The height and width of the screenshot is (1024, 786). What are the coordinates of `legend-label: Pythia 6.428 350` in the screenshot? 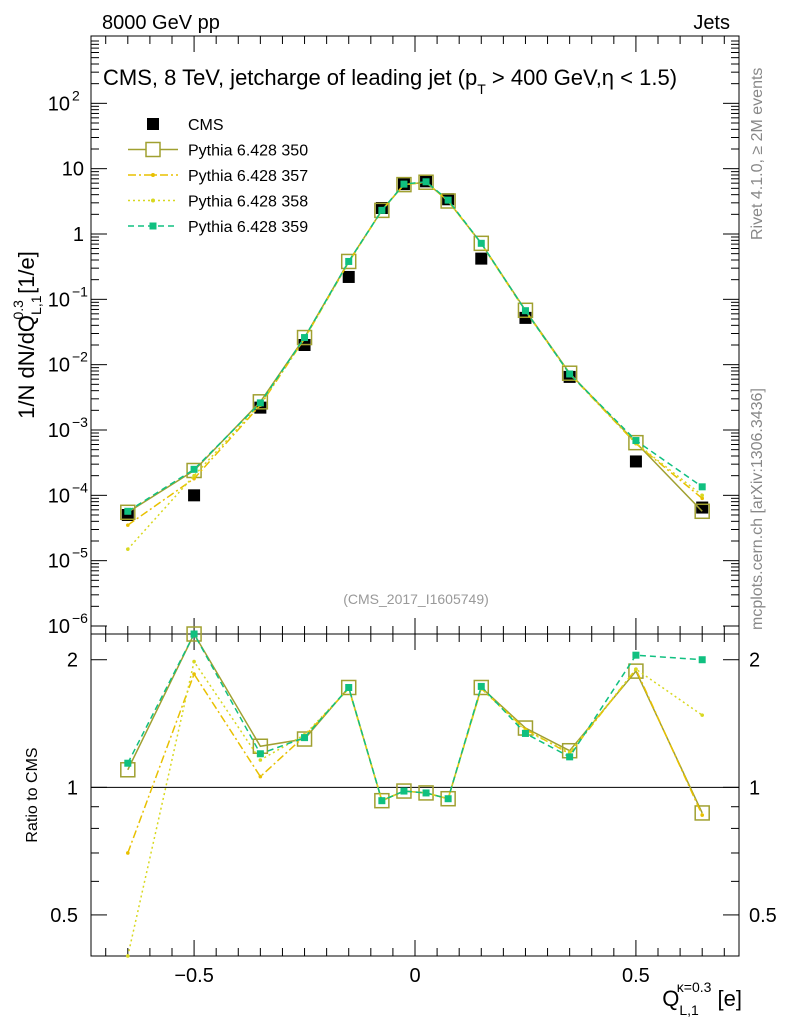 It's located at (248, 151).